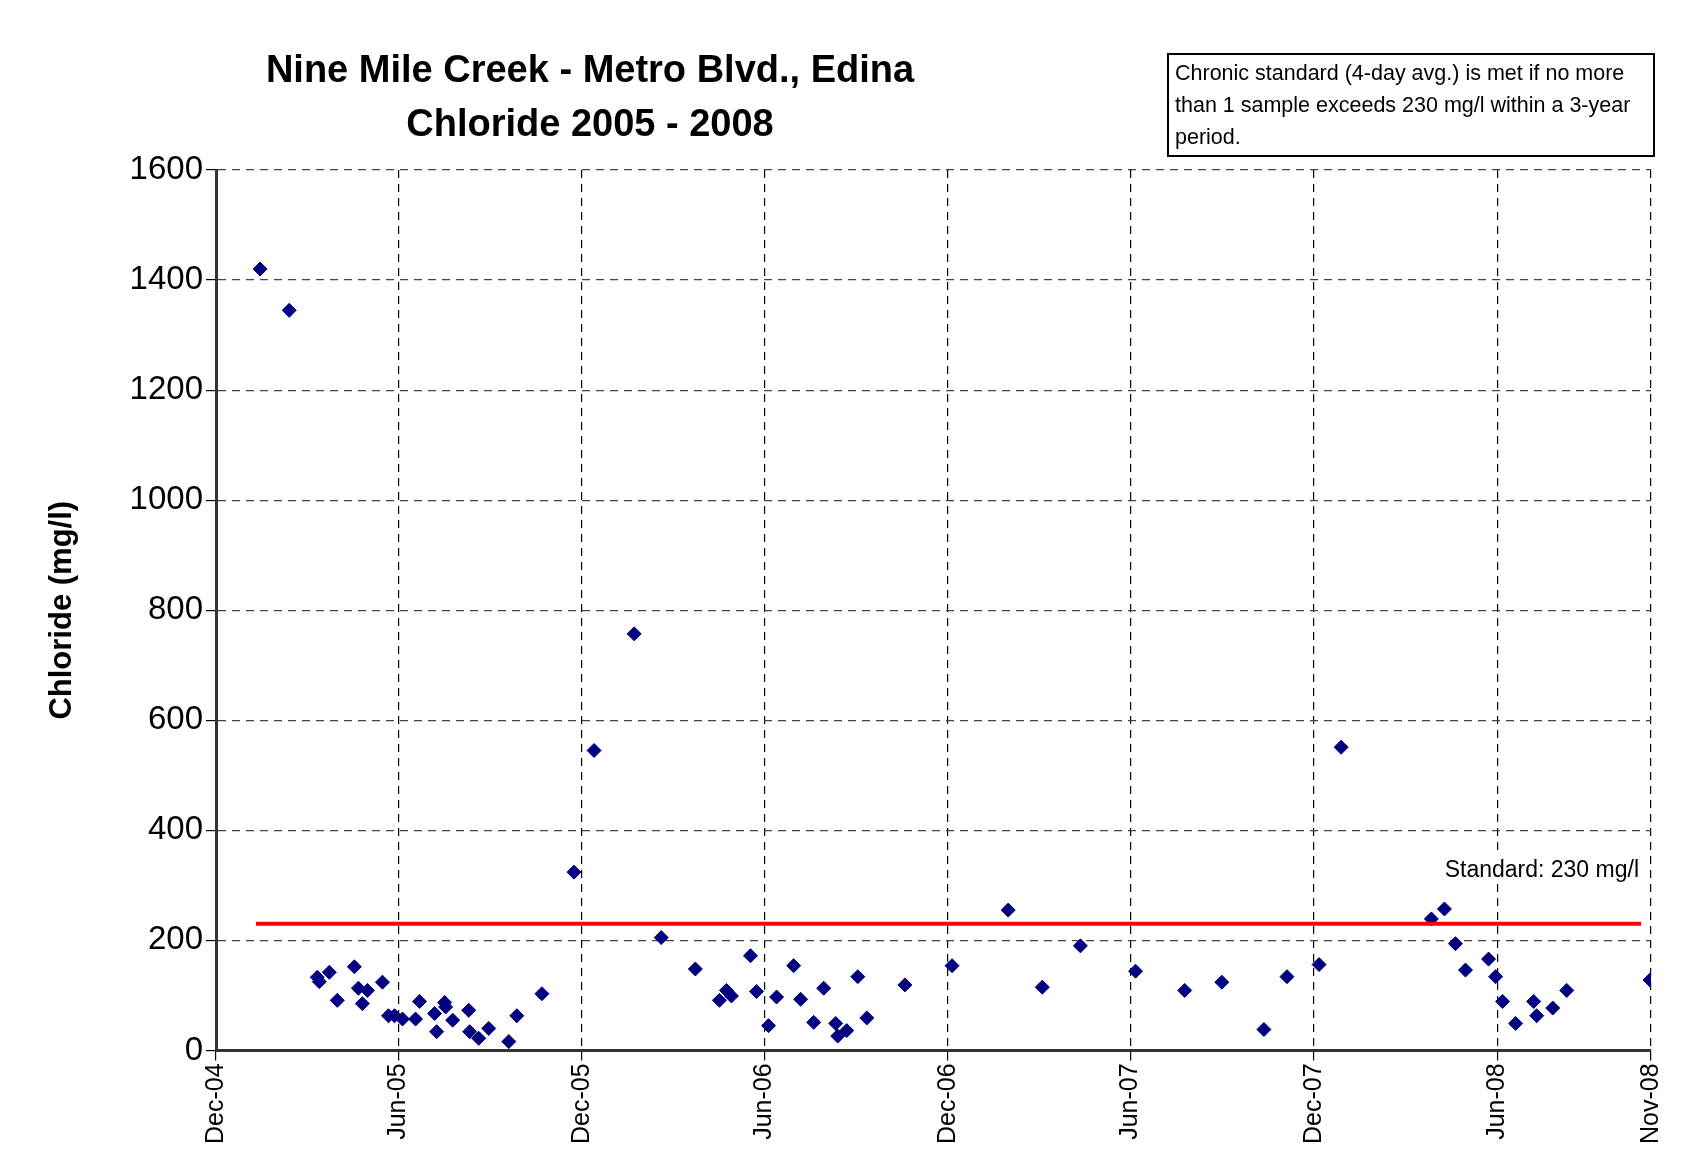  I want to click on y-tick-label: 1400, so click(166, 278).